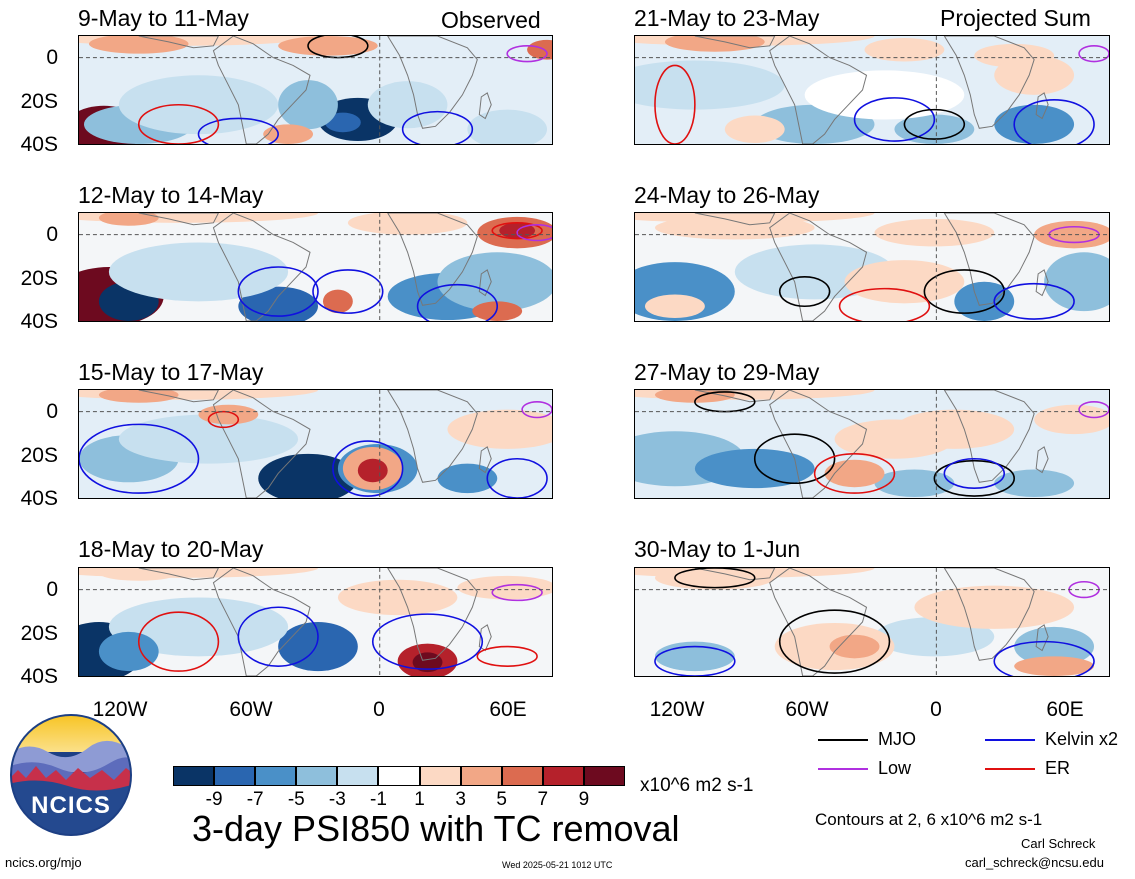 The height and width of the screenshot is (879, 1135). What do you see at coordinates (1065, 709) in the screenshot?
I see `x-tick-60e-right: 60E` at bounding box center [1065, 709].